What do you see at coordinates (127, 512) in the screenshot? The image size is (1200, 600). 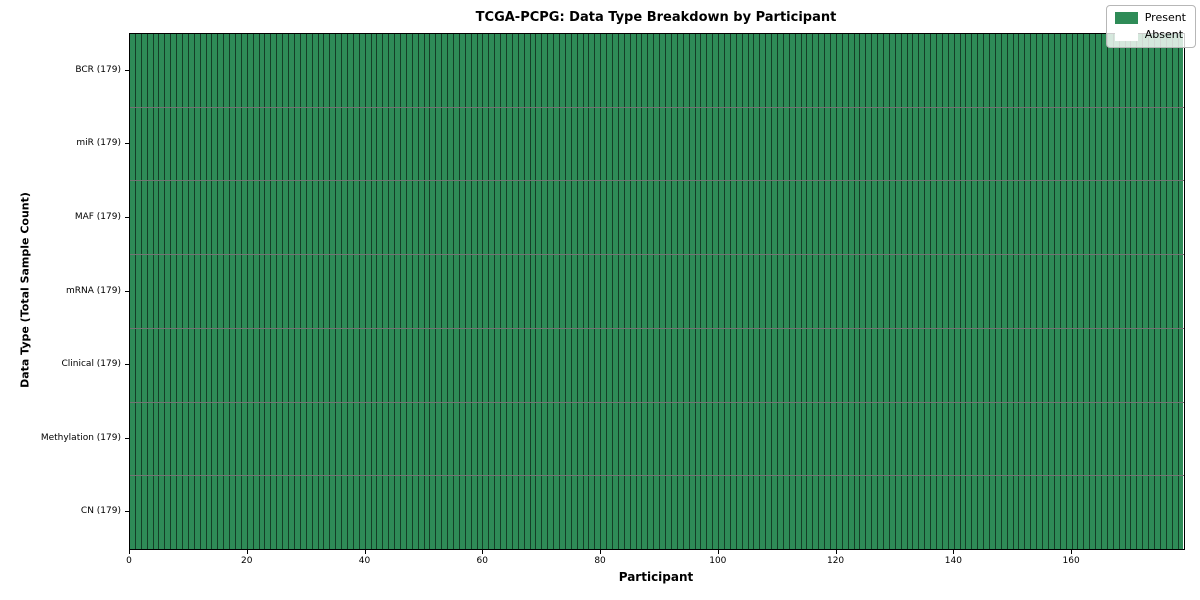 I see `y-tick-mark` at bounding box center [127, 512].